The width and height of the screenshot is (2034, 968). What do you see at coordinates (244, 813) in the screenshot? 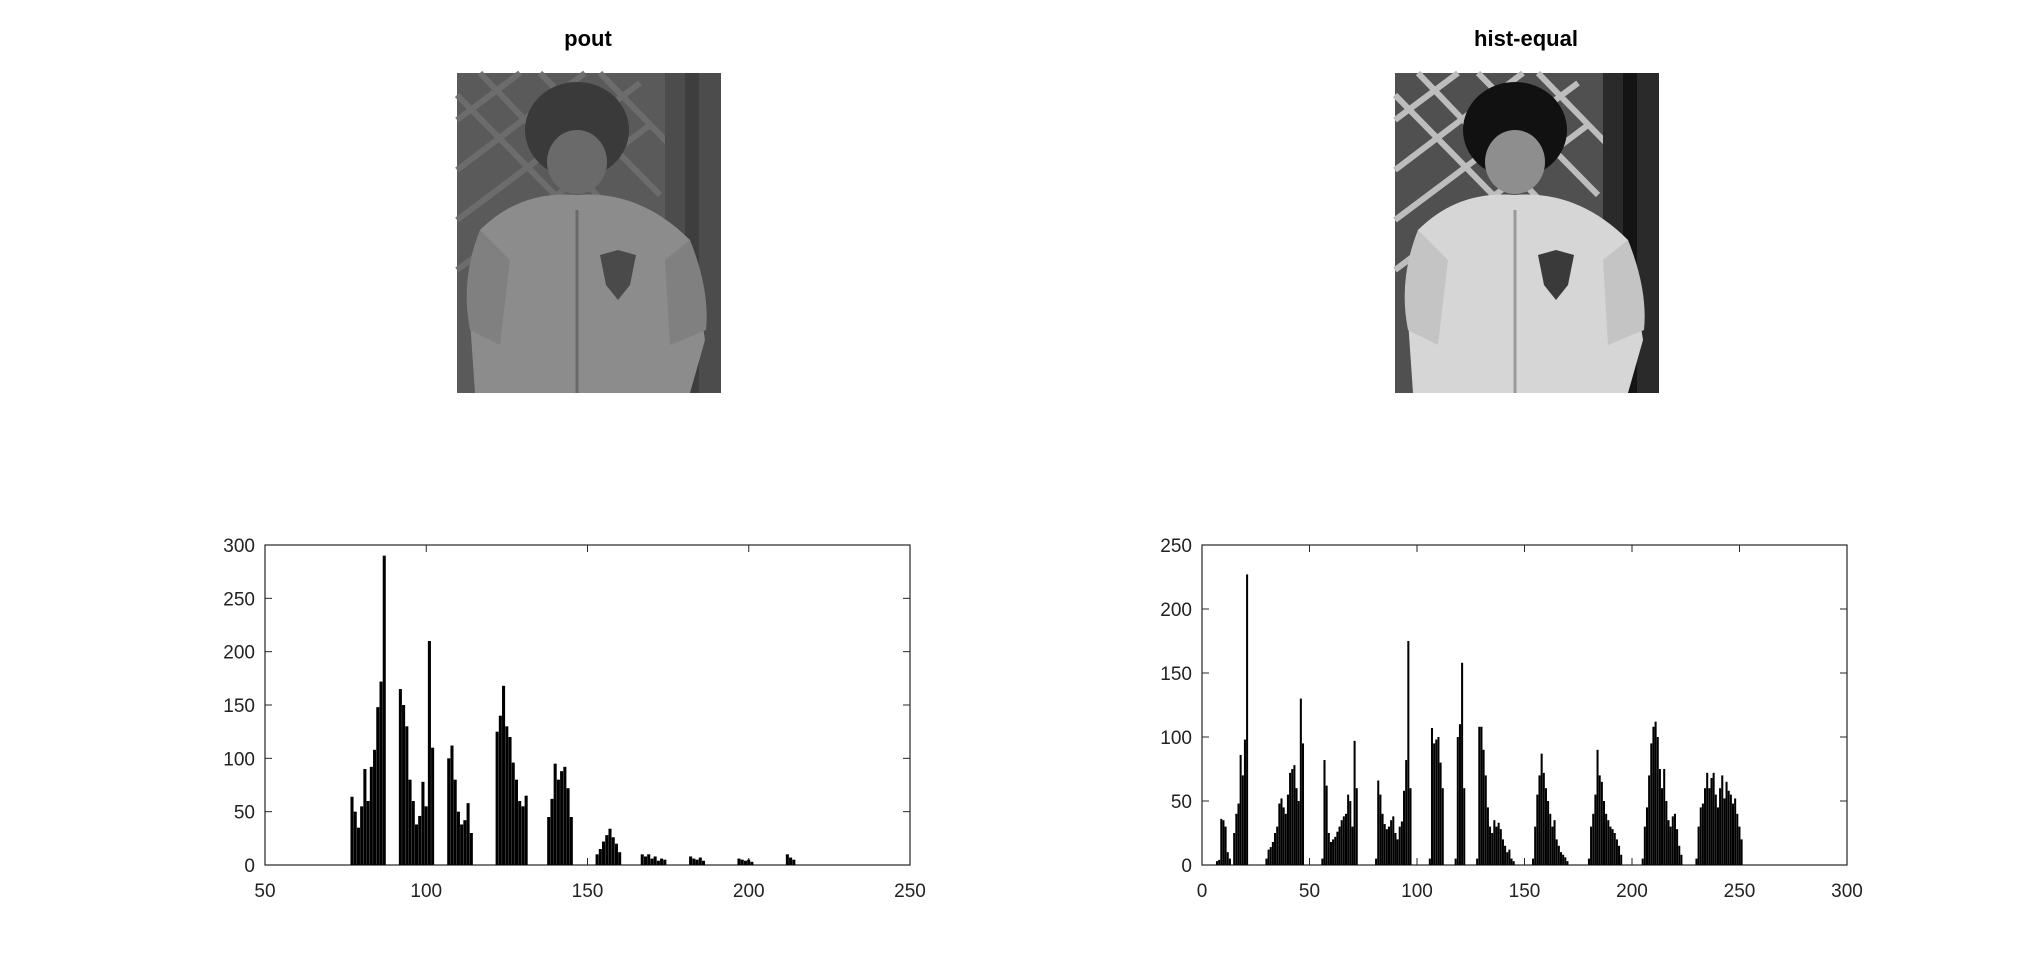
I see `y-tick-label: 50` at bounding box center [244, 813].